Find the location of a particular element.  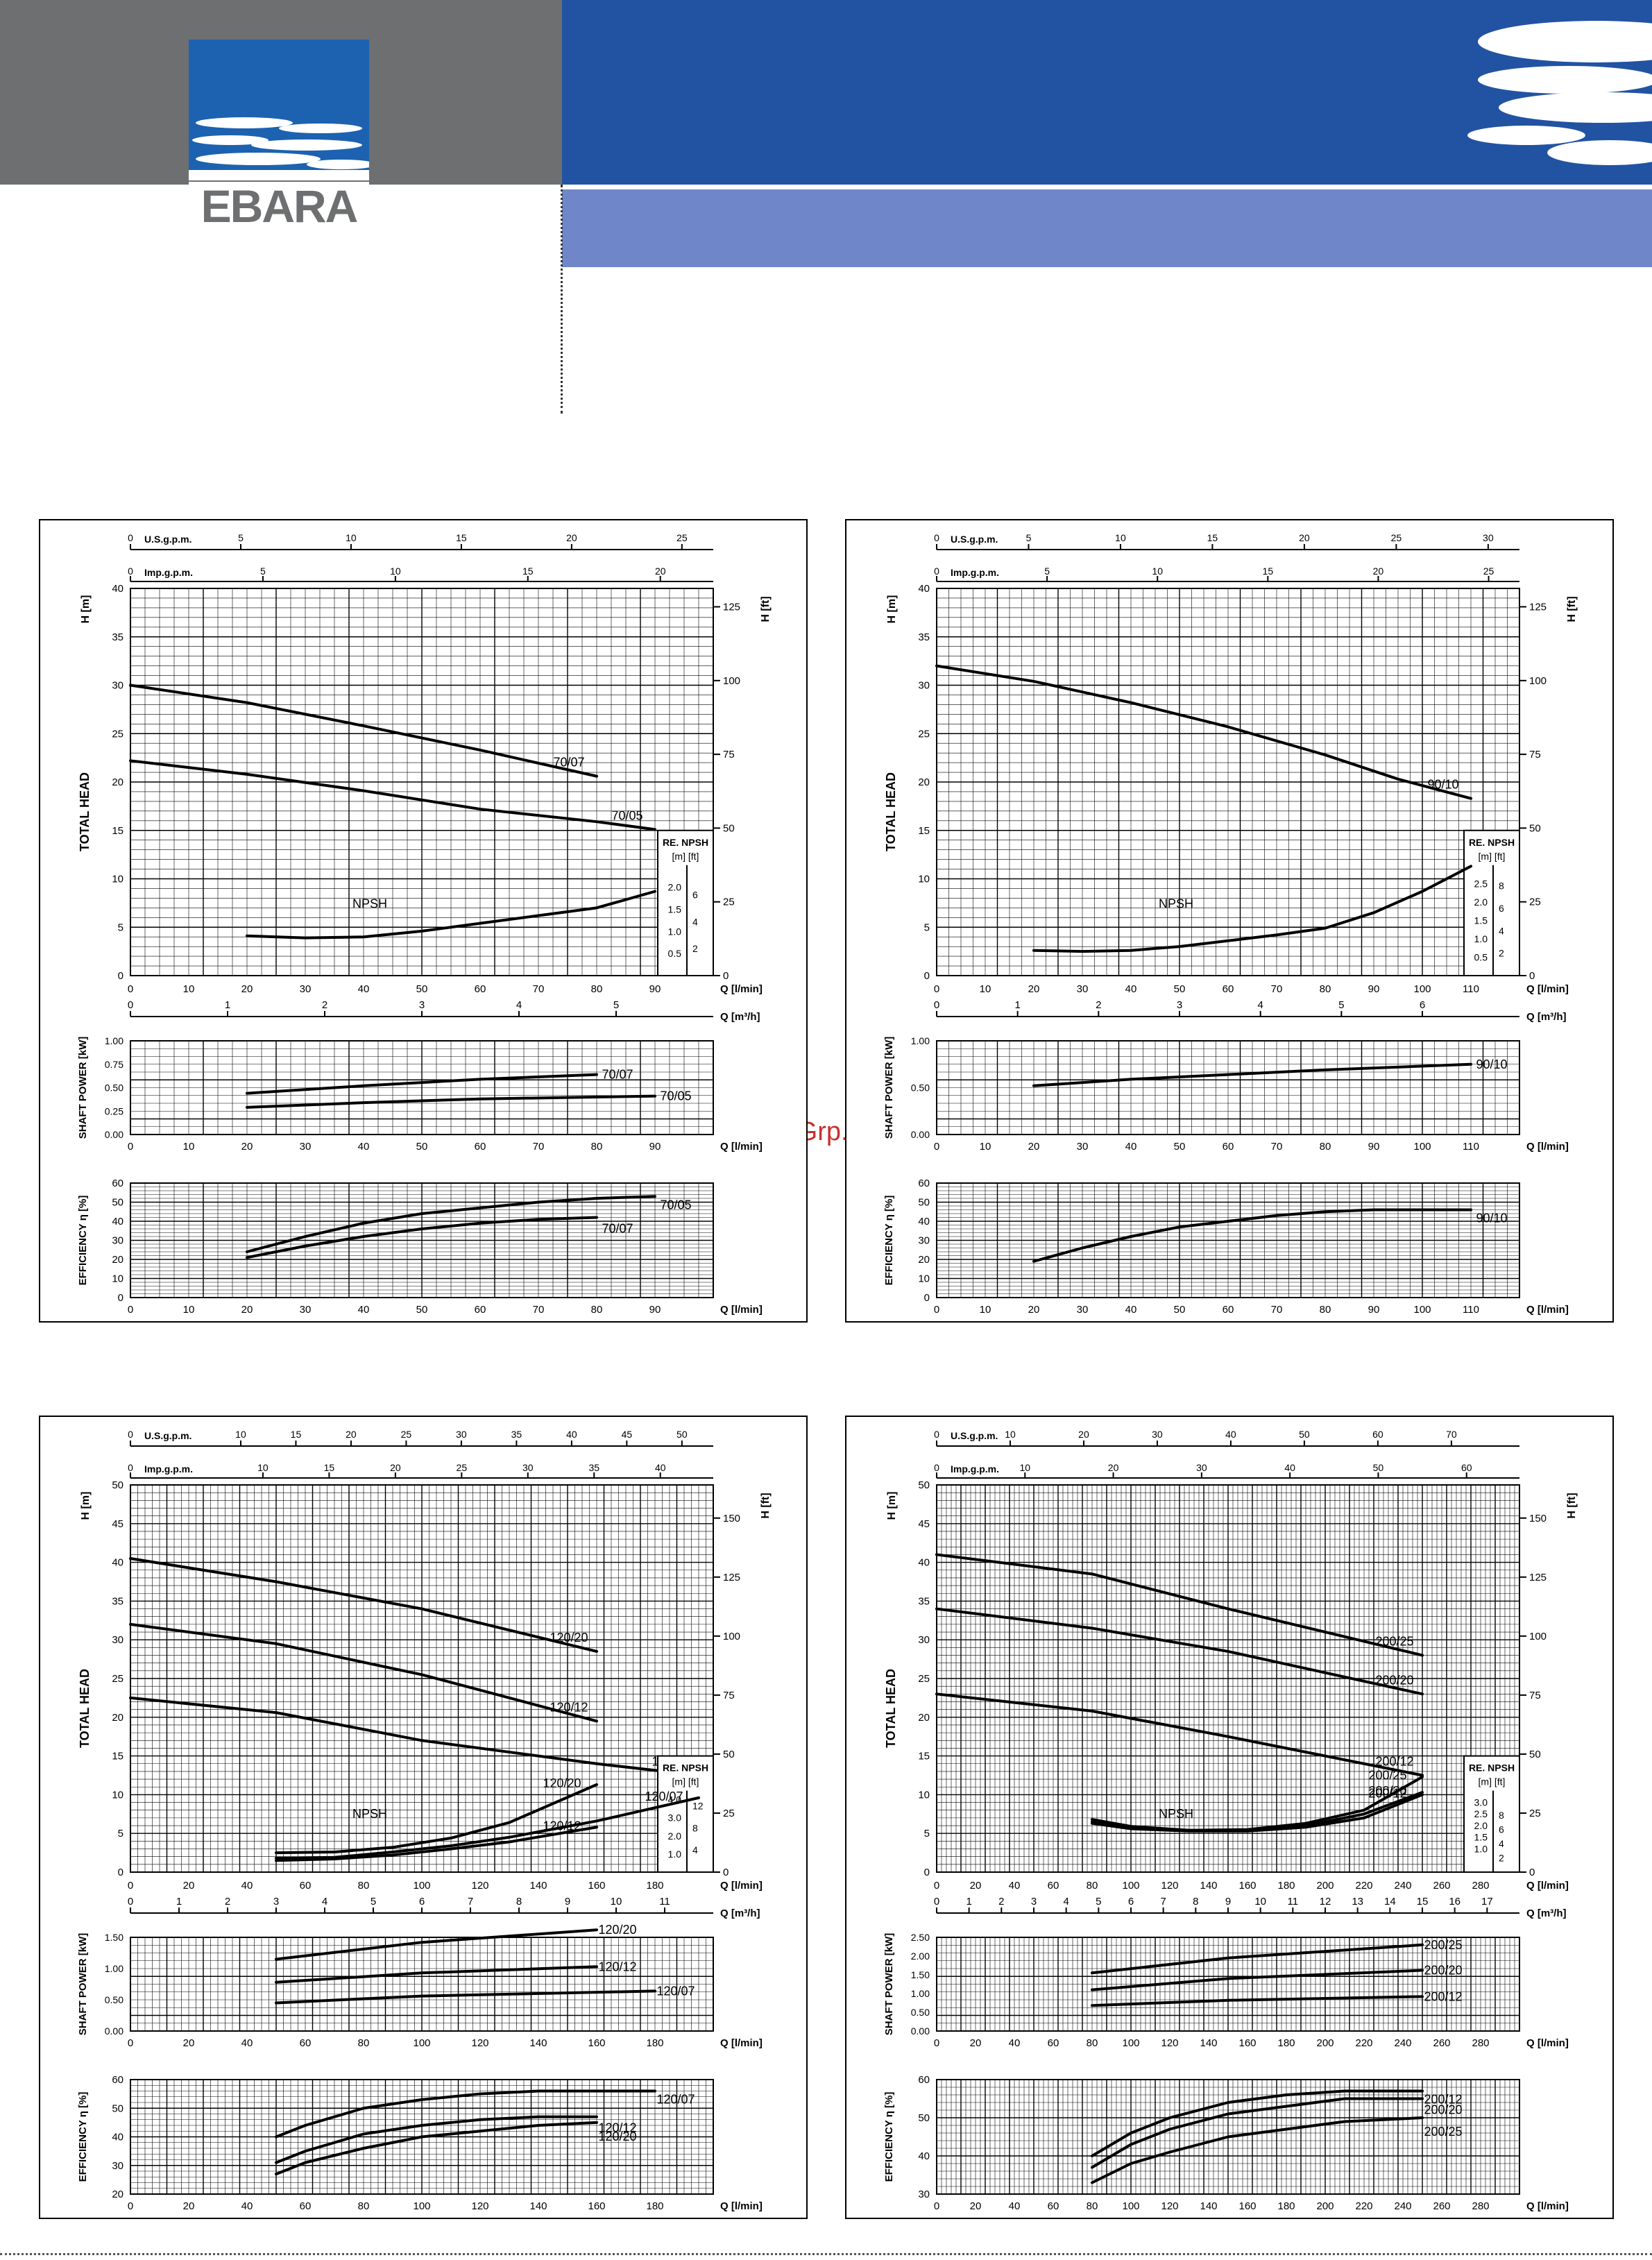

npsh-curve-200/12 is located at coordinates (1257, 1813).